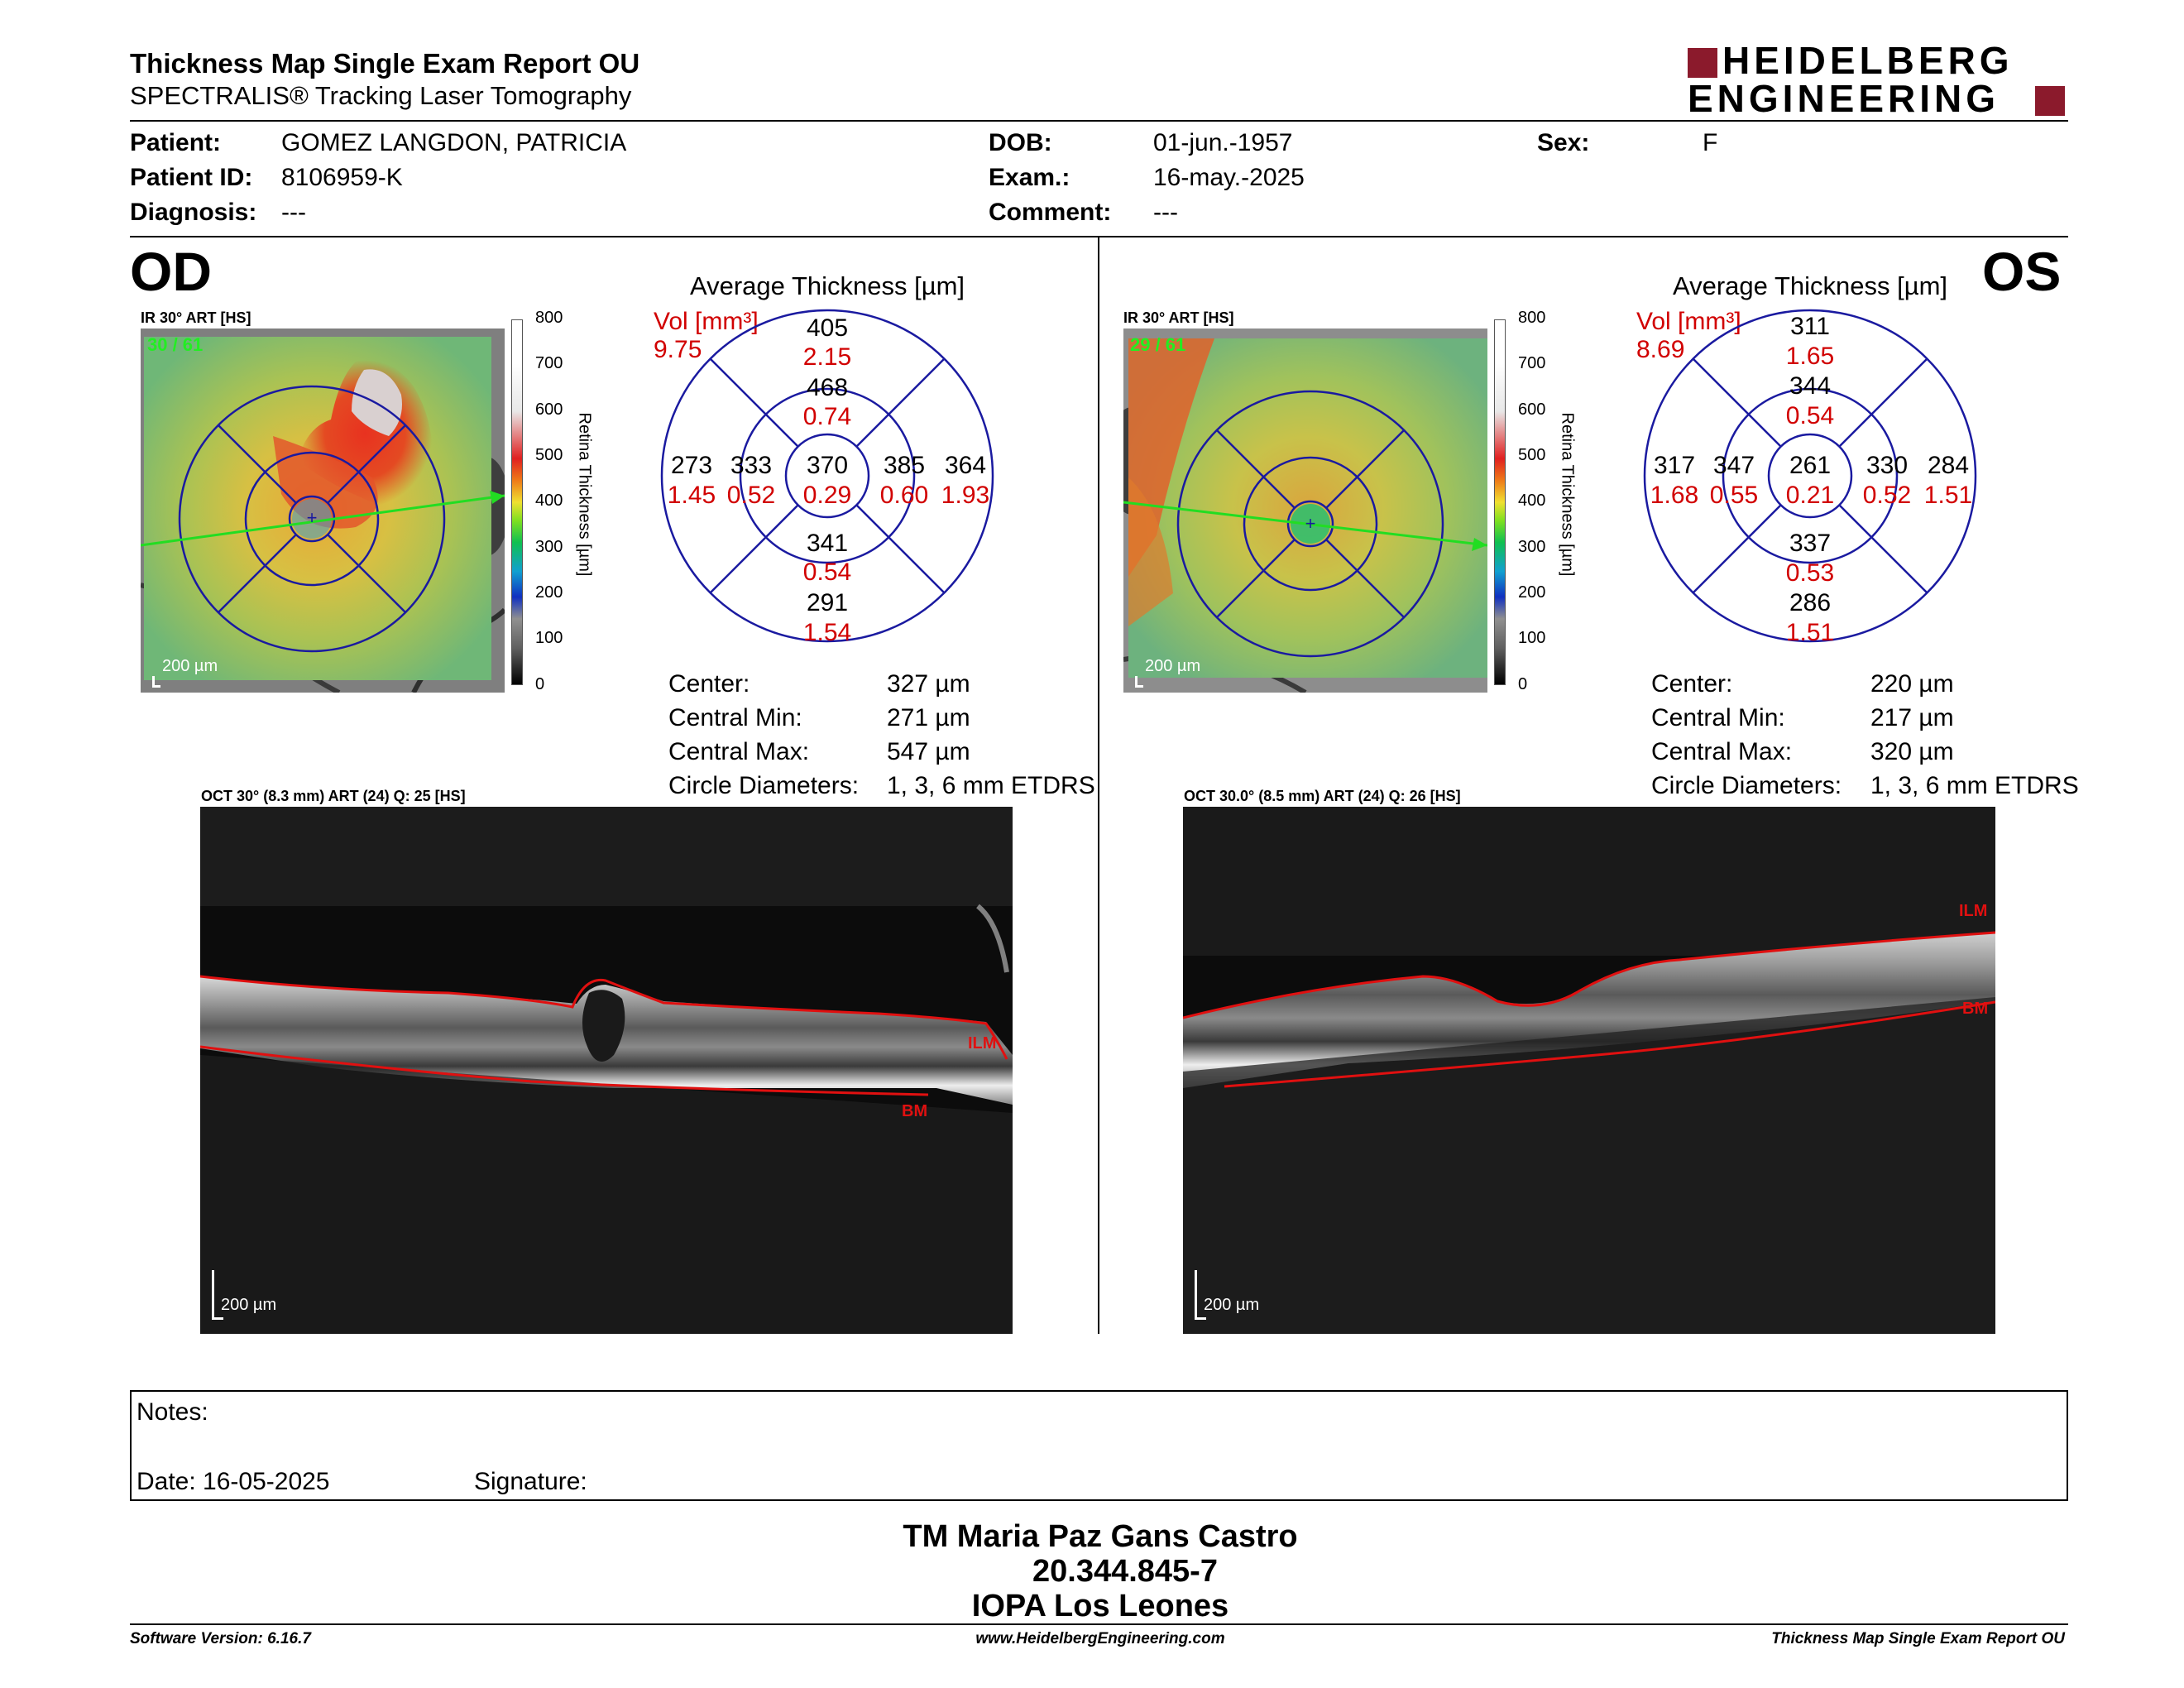  I want to click on od-inner-right-volume: 0.60, so click(904, 495).